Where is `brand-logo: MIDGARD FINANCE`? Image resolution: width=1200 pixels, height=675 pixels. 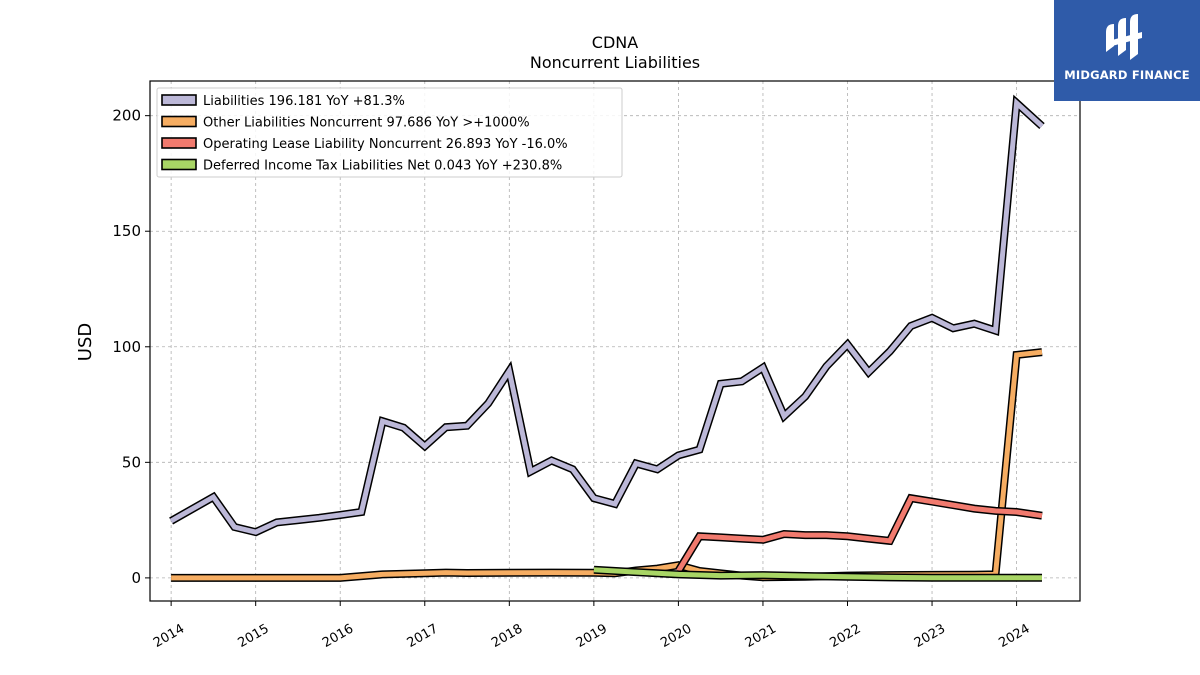
brand-logo: MIDGARD FINANCE is located at coordinates (1127, 50).